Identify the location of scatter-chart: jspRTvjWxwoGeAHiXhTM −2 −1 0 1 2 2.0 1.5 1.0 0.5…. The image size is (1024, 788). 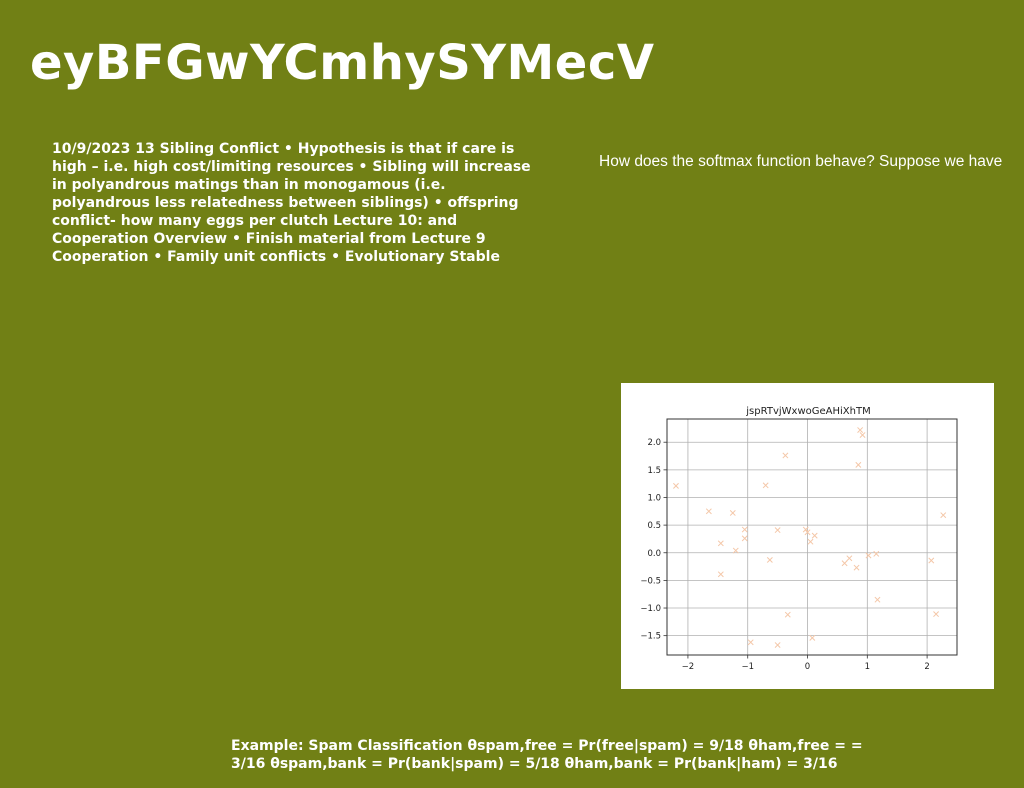
(799, 539).